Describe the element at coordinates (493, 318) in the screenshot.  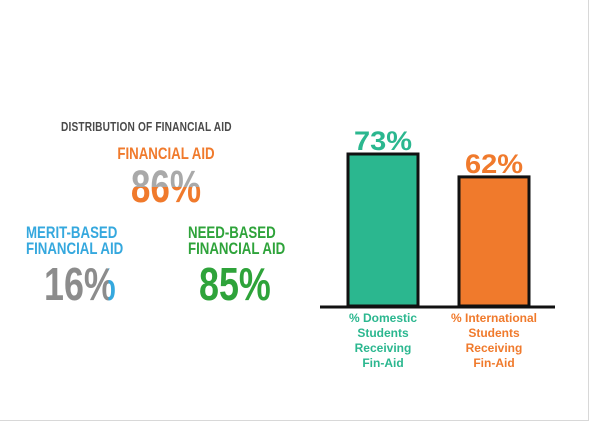
I see `category-label-line: % International` at that location.